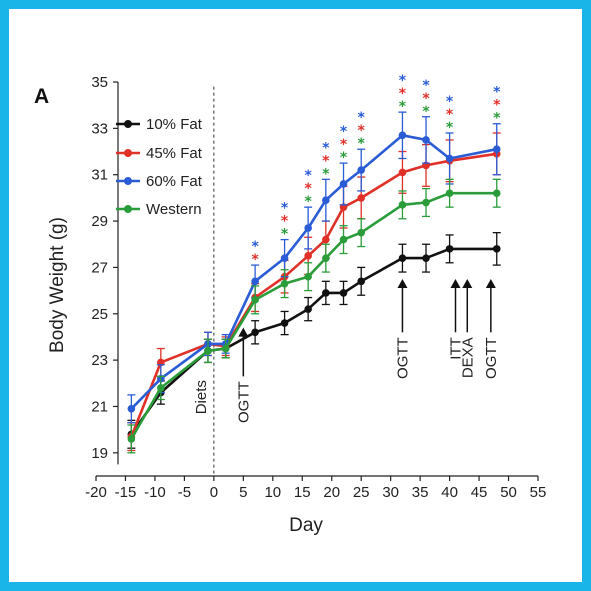  I want to click on x-tick-label: 10, so click(272, 492).